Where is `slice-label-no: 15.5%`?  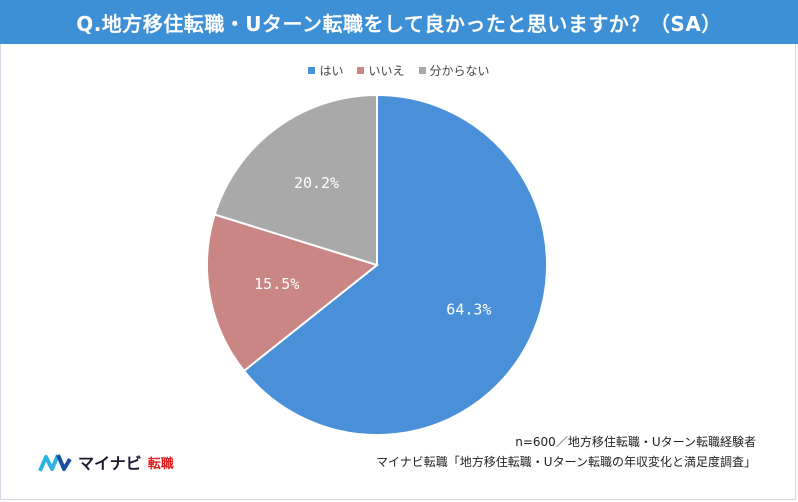
slice-label-no: 15.5% is located at coordinates (276, 284).